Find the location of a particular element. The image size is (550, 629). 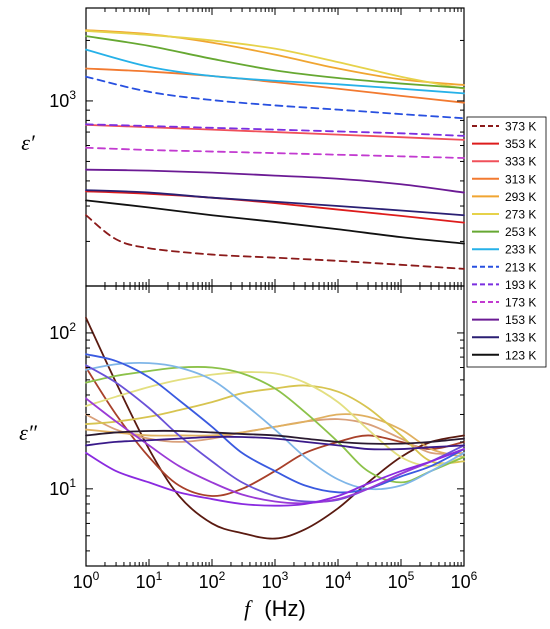

x-axis-label: f (Hz) is located at coordinates (275, 608).